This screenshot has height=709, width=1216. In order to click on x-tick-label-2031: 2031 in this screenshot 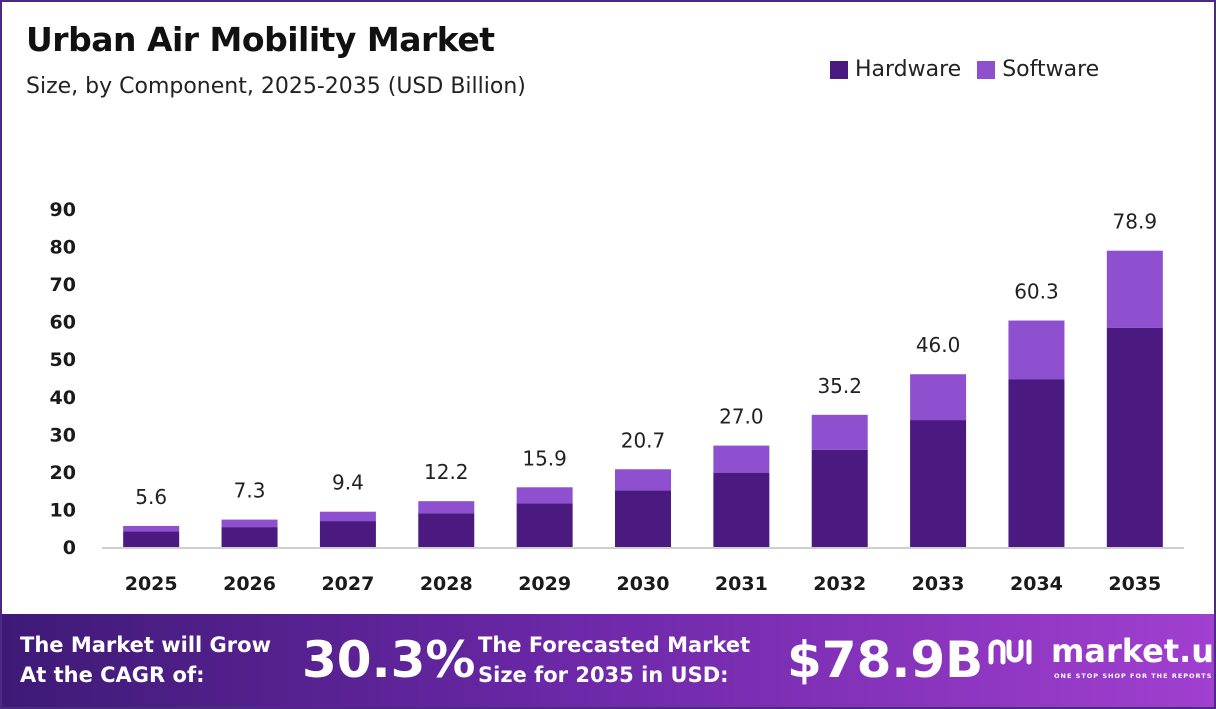, I will do `click(741, 584)`.